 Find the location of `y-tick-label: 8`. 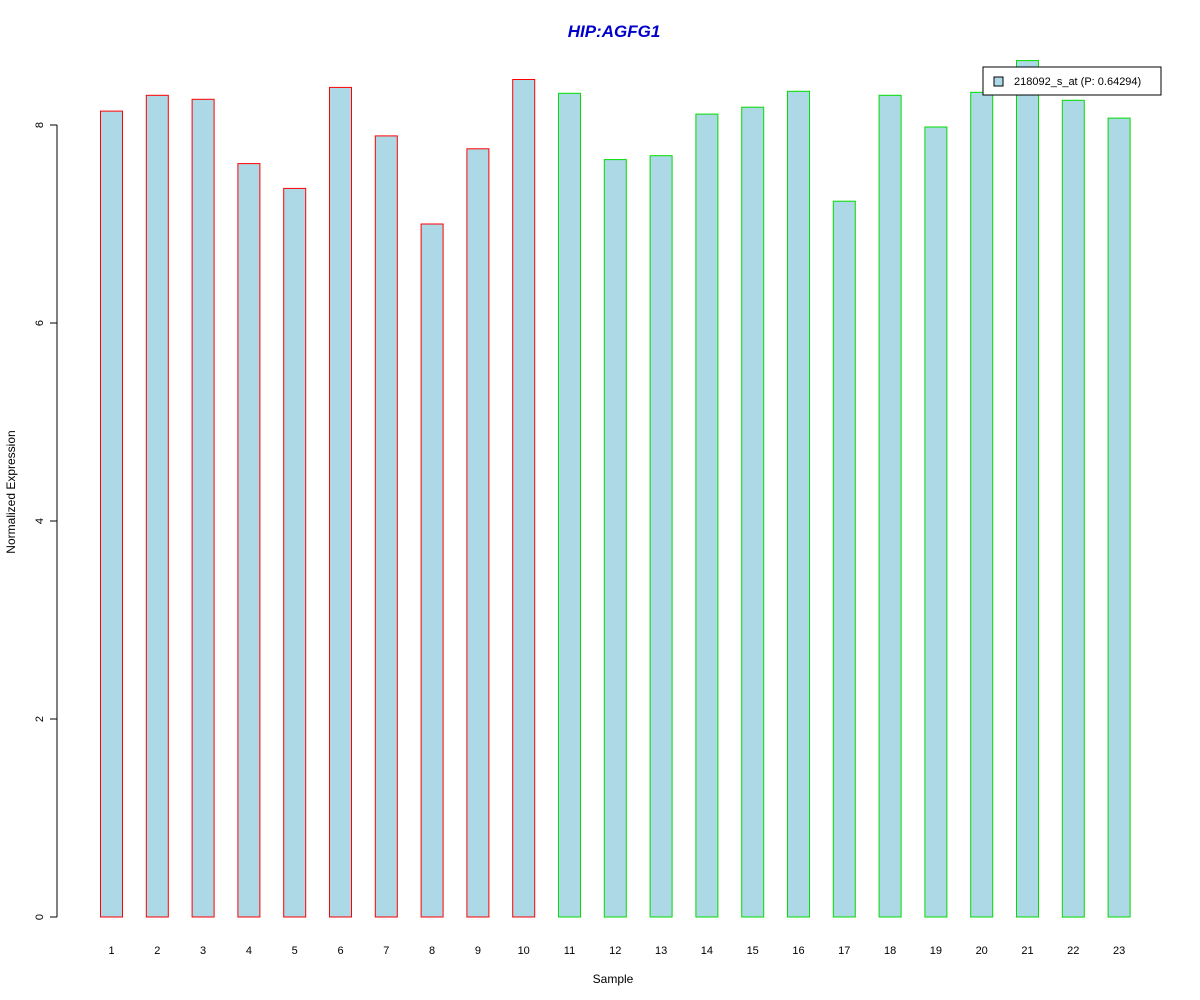

y-tick-label: 8 is located at coordinates (40, 125).